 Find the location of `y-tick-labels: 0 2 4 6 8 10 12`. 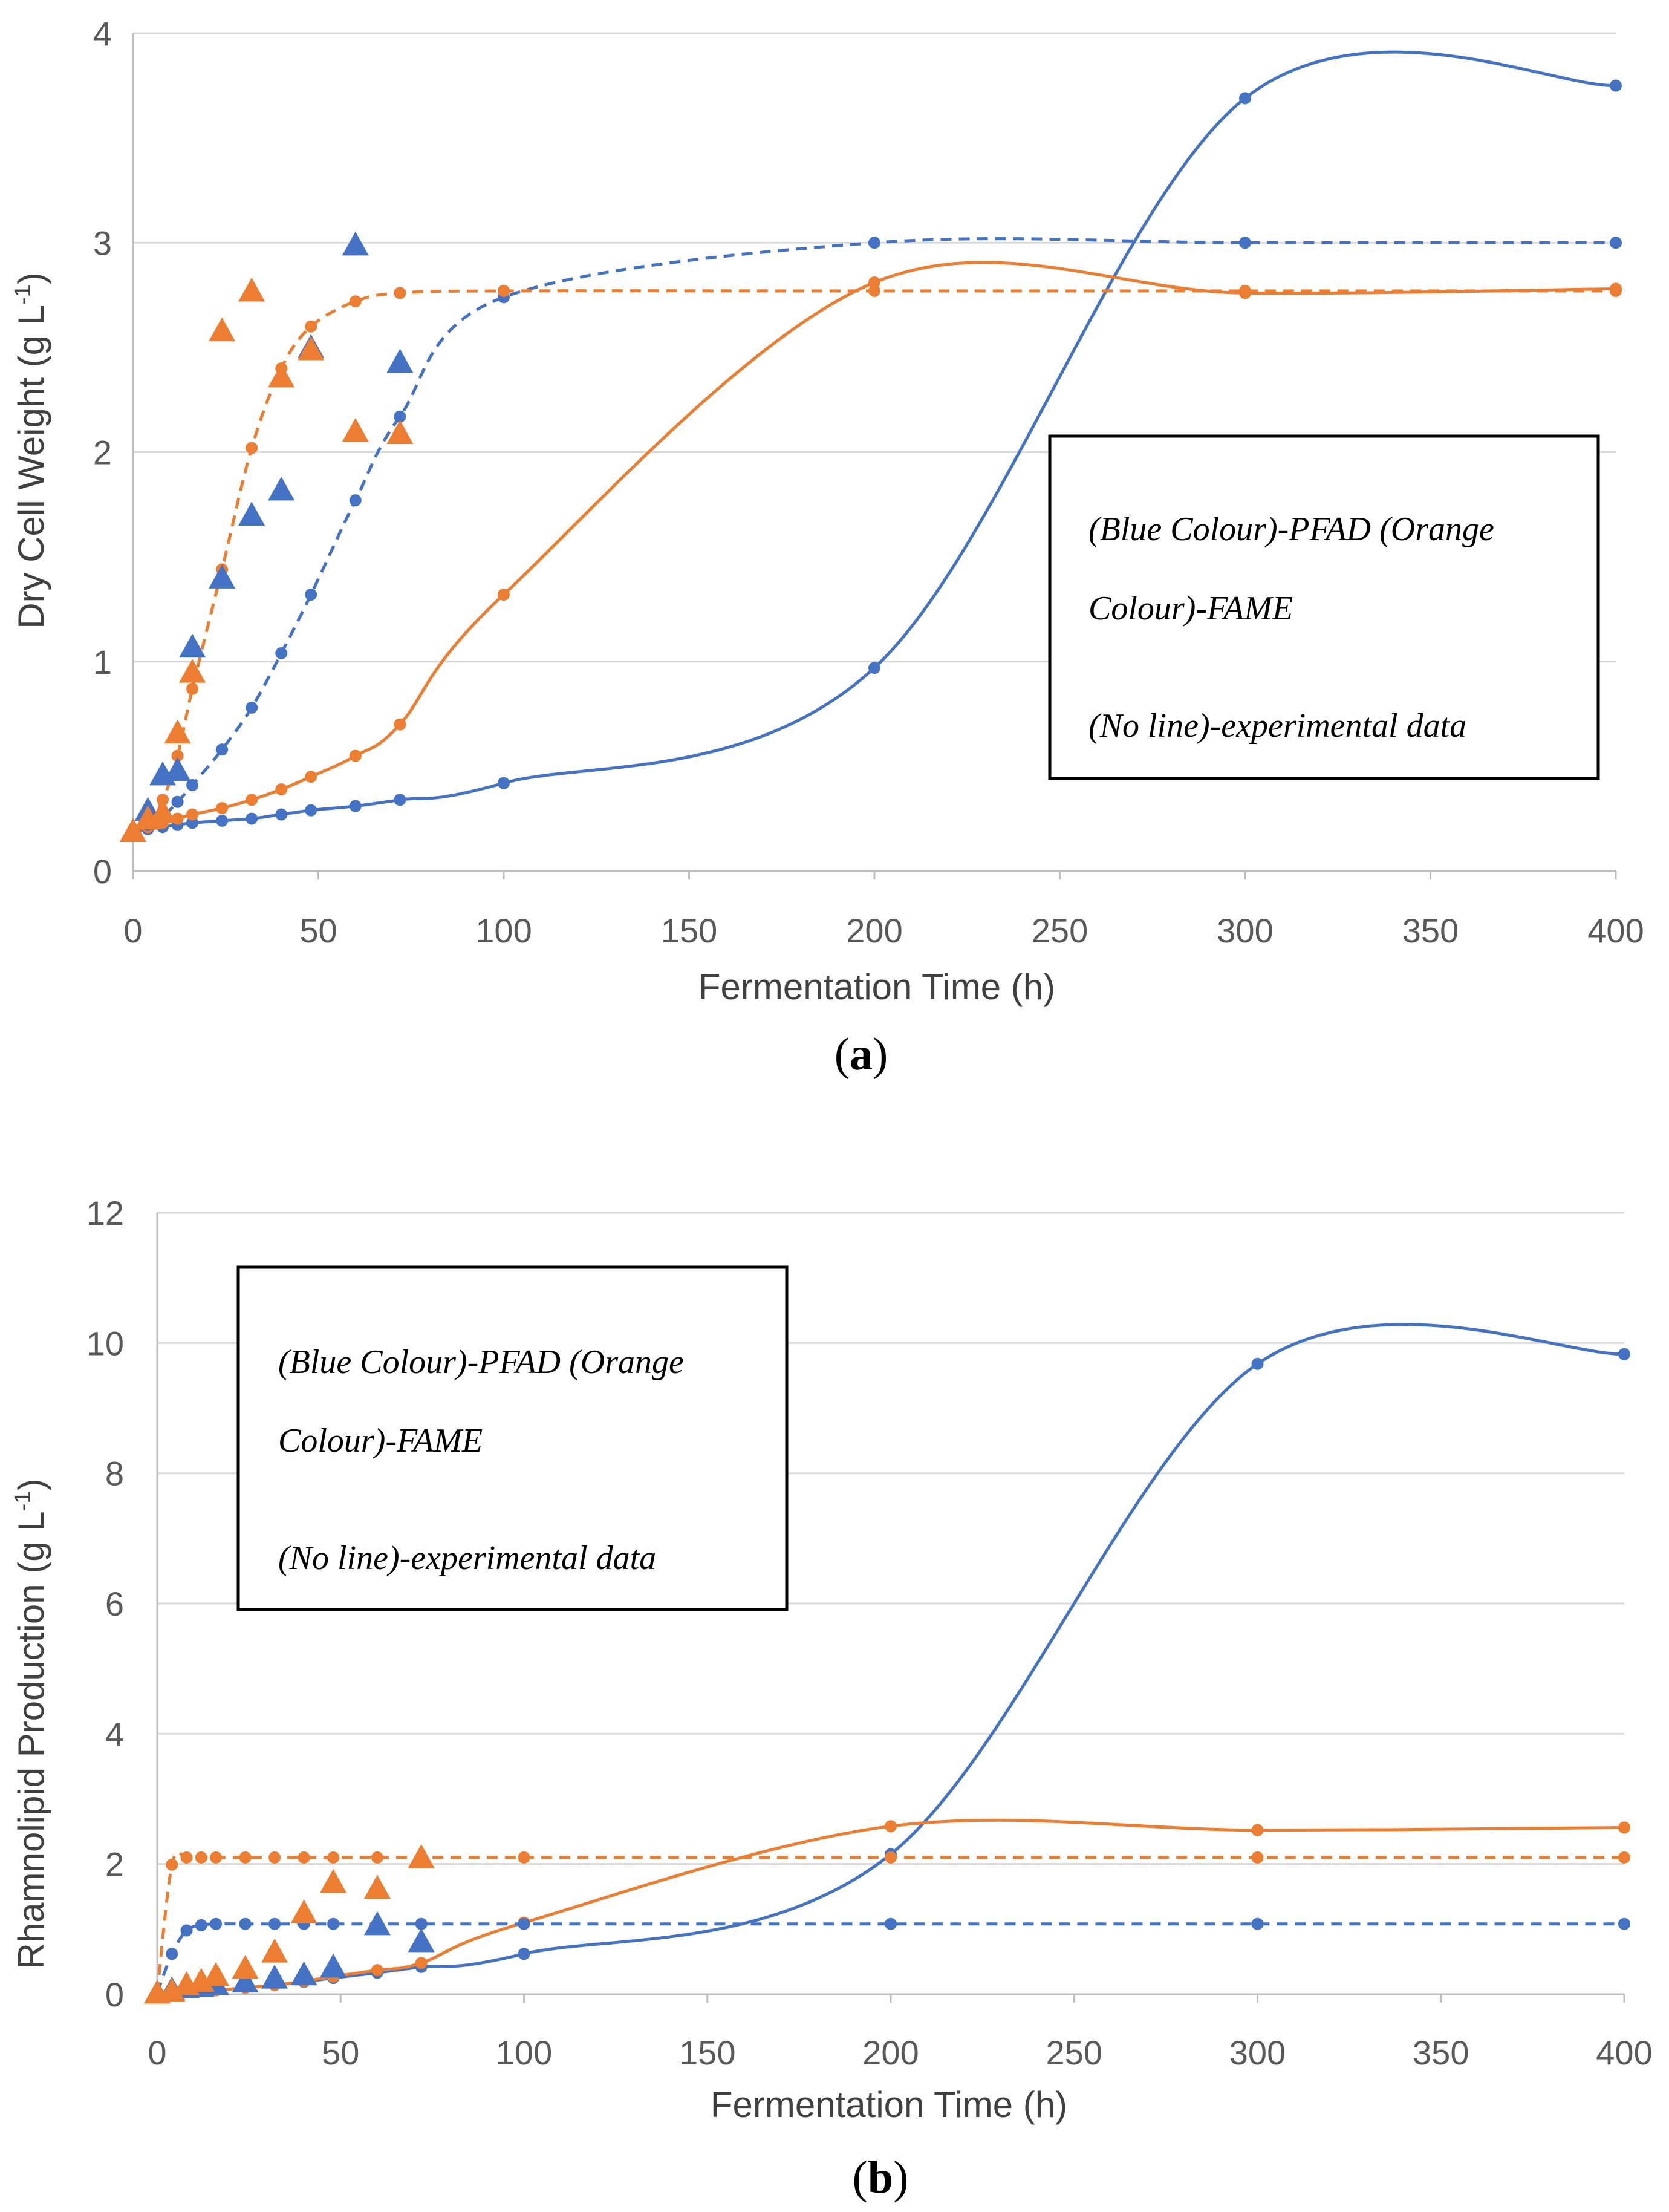

y-tick-labels: 0 2 4 6 8 10 12 is located at coordinates (105, 1604).